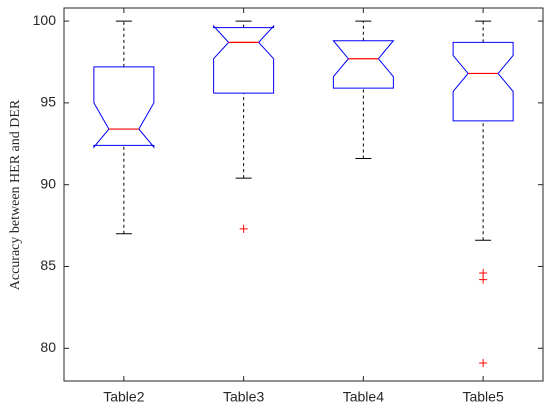 The width and height of the screenshot is (550, 411). Describe the element at coordinates (48, 102) in the screenshot. I see `y-tick-label: 95` at that location.